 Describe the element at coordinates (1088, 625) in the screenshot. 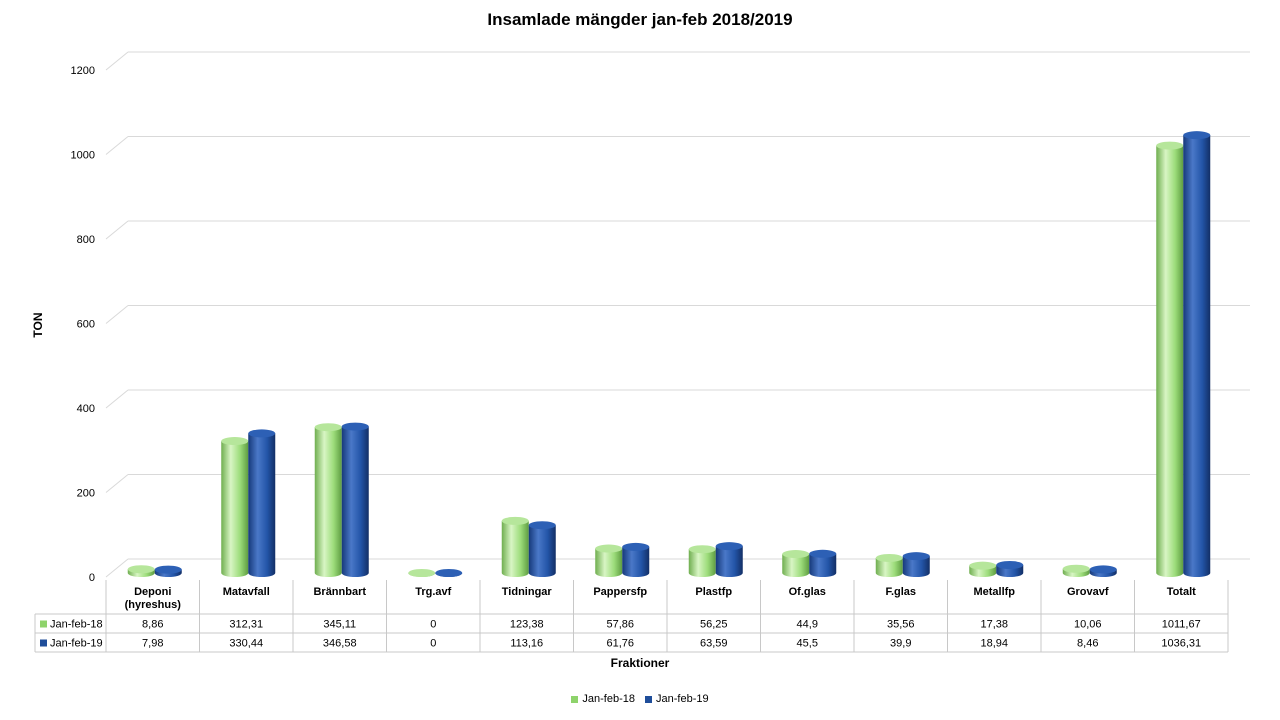

I see `data-label: 10,06` at that location.